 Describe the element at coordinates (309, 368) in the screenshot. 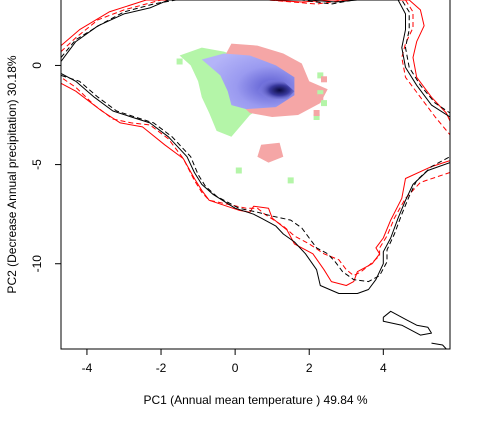

I see `x-tick-label: 2` at that location.